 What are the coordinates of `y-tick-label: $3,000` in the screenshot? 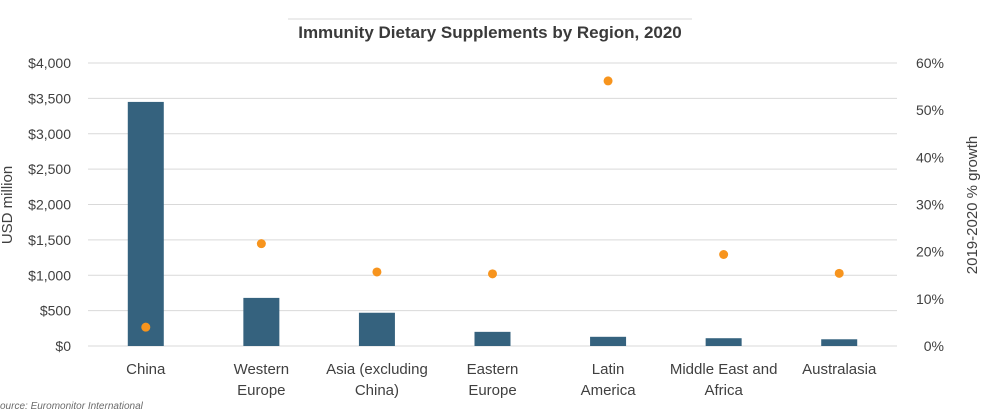 It's located at (49, 134).